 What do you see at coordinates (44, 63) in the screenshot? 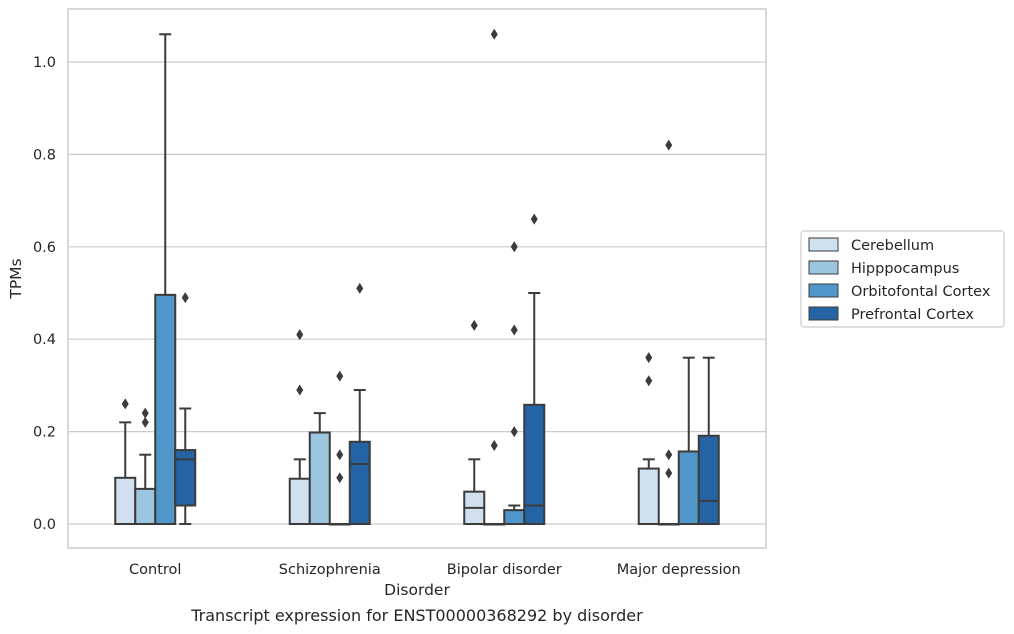
I see `y-tick-label: 1.0` at bounding box center [44, 63].